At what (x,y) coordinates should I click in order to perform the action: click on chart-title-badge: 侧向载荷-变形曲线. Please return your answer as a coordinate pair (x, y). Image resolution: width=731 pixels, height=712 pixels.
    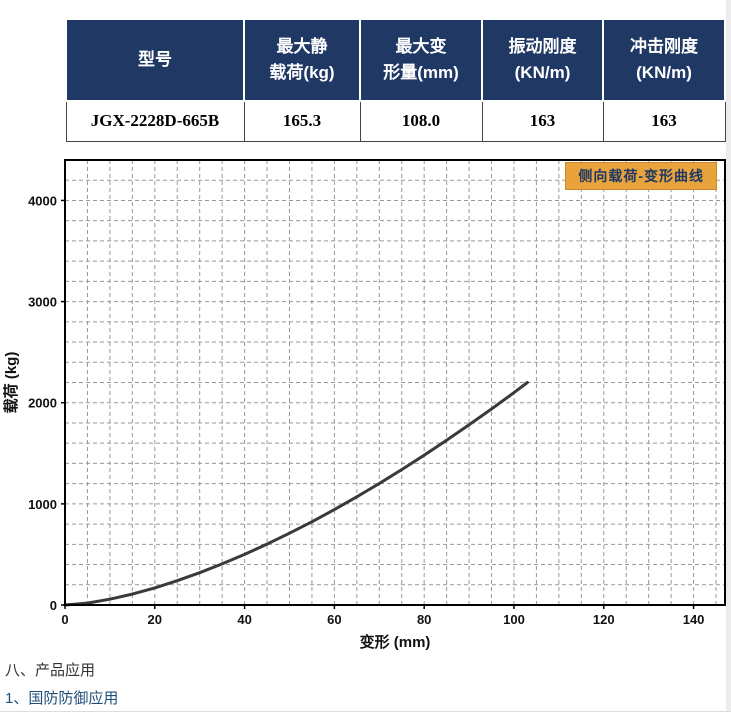
    Looking at the image, I should click on (641, 175).